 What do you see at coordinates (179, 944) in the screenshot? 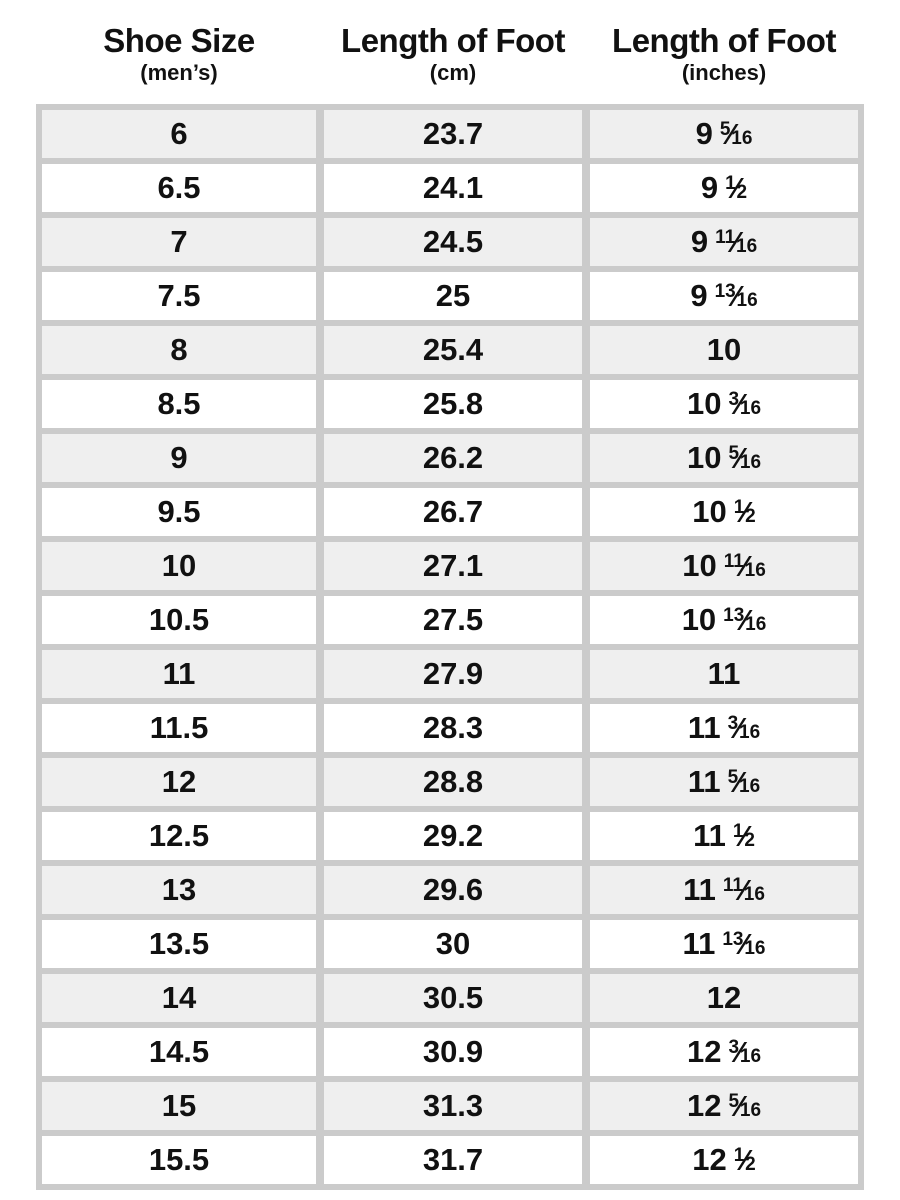
I see `cell-shoe-size: 13.5` at bounding box center [179, 944].